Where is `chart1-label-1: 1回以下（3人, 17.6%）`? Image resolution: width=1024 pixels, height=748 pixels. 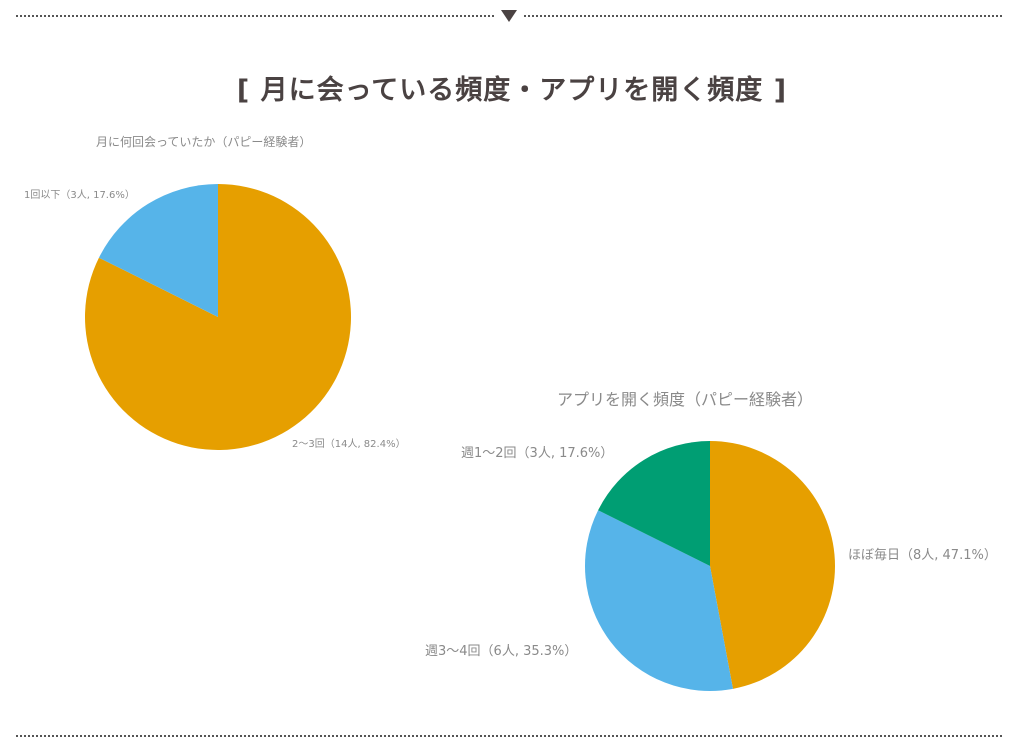 chart1-label-1: 1回以下（3人, 17.6%） is located at coordinates (79, 195).